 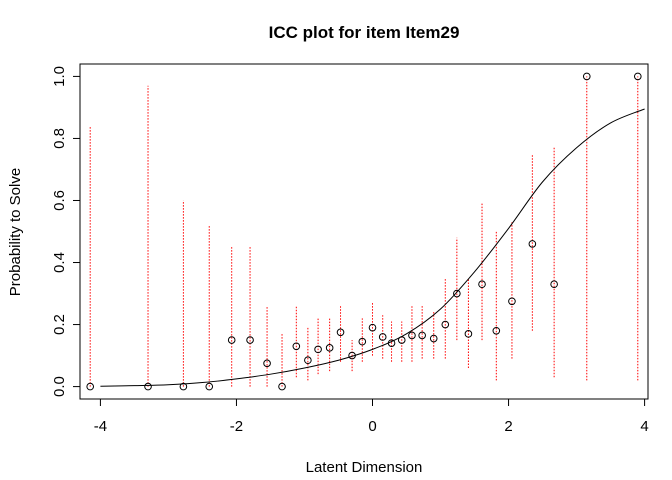 What do you see at coordinates (371, 417) in the screenshot?
I see `x-axis: -4 -2 0 2 4` at bounding box center [371, 417].